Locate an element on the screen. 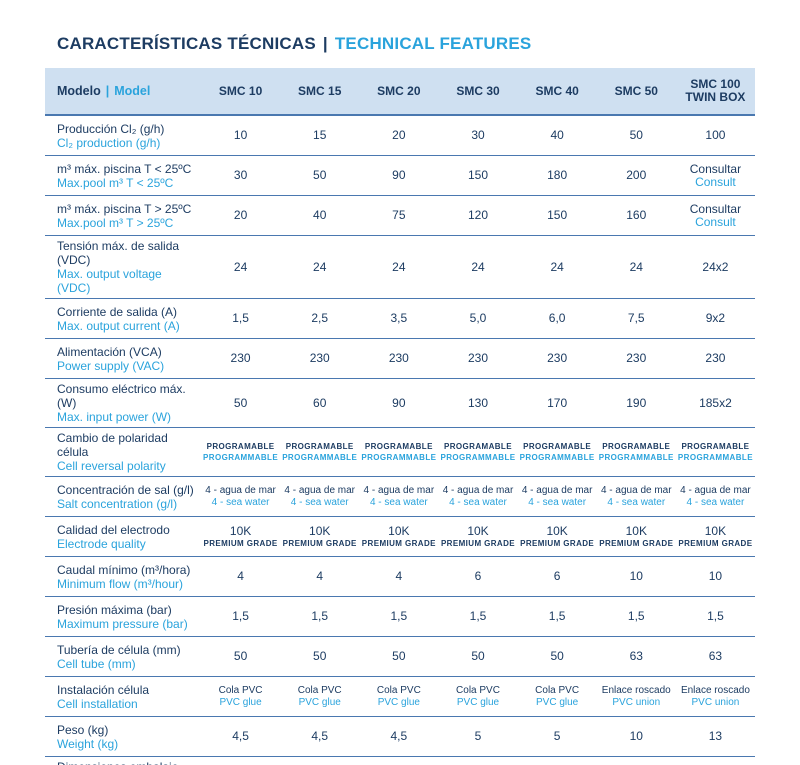  value-cell: 200 is located at coordinates (636, 176).